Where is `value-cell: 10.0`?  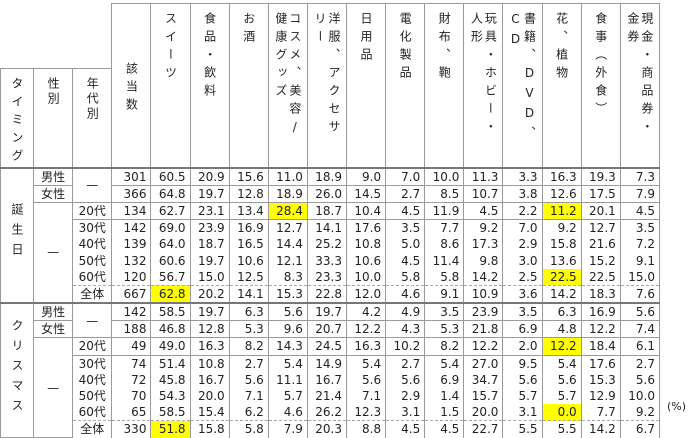 value-cell: 10.0 is located at coordinates (444, 176).